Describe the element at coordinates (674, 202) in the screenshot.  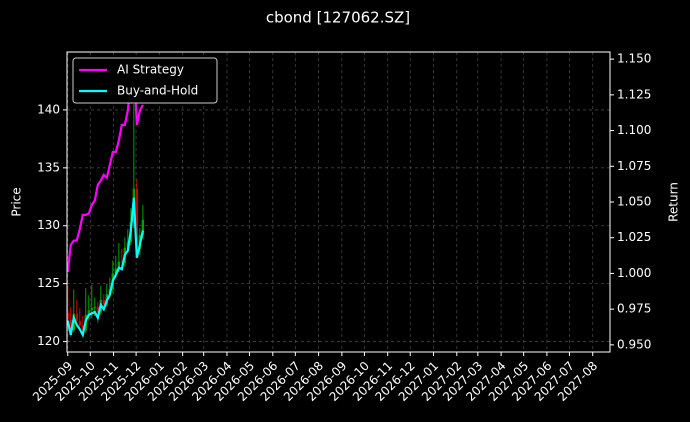
I see `y2-axis-label: Return` at that location.